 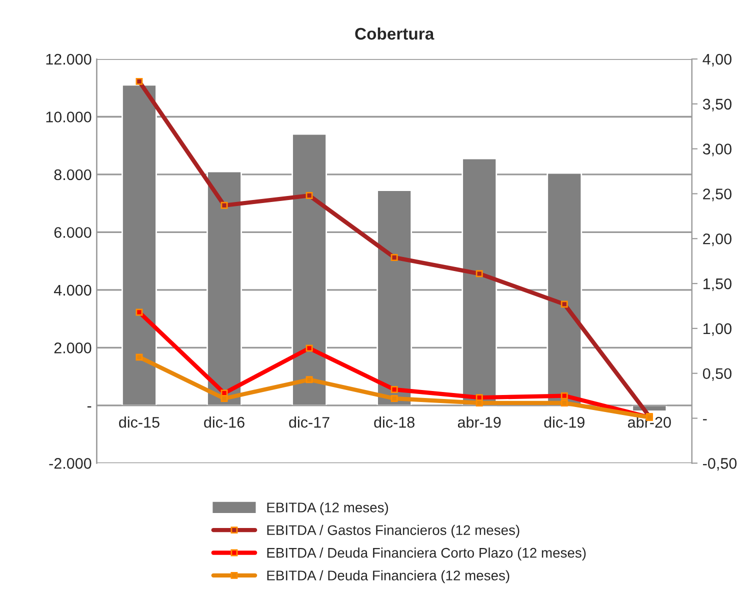 I want to click on y2-tick-label: 2,50, so click(x=717, y=195).